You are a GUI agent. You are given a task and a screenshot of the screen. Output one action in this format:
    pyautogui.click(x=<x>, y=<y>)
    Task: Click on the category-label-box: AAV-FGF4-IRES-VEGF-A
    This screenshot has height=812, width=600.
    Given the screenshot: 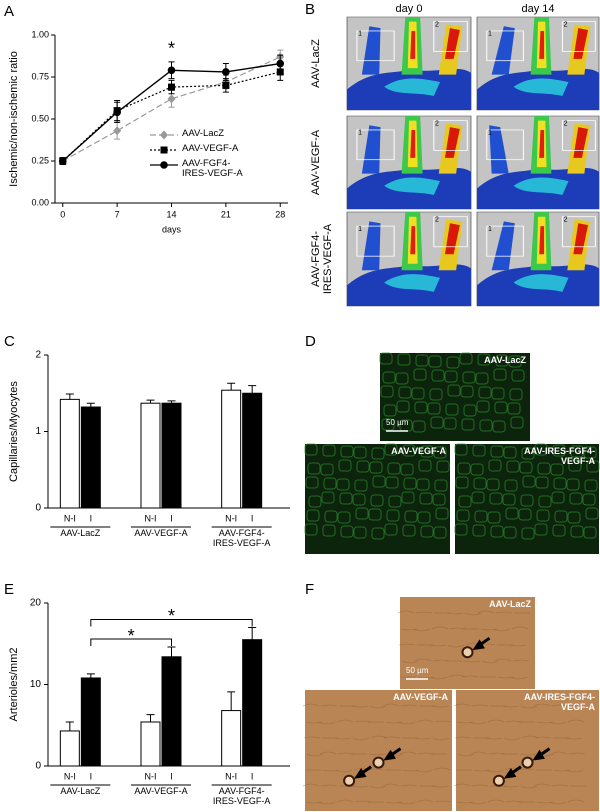 What is the action you would take?
    pyautogui.click(x=241, y=796)
    